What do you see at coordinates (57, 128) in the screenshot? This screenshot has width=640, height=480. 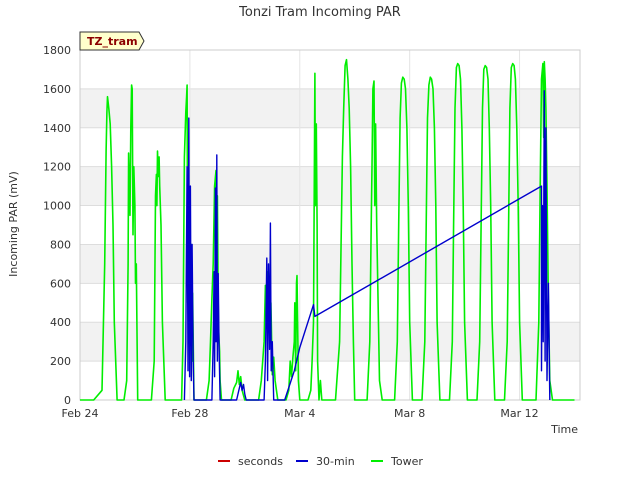 I see `y-tick-label: 1400` at bounding box center [57, 128].